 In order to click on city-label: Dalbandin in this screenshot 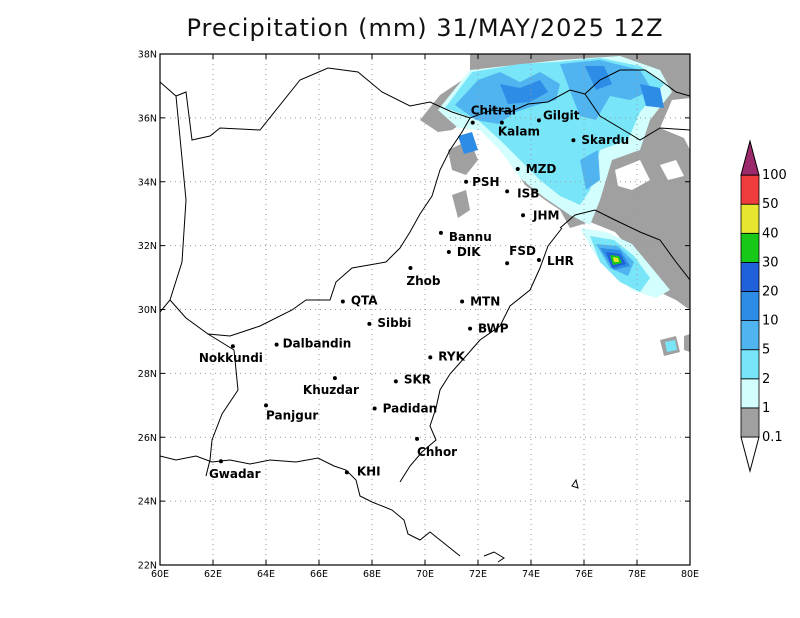, I will do `click(317, 344)`.